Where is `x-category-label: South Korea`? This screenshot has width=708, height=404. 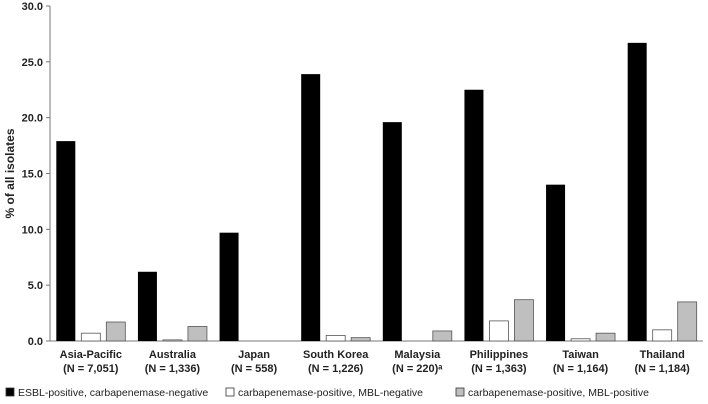 x-category-label: South Korea is located at coordinates (336, 355).